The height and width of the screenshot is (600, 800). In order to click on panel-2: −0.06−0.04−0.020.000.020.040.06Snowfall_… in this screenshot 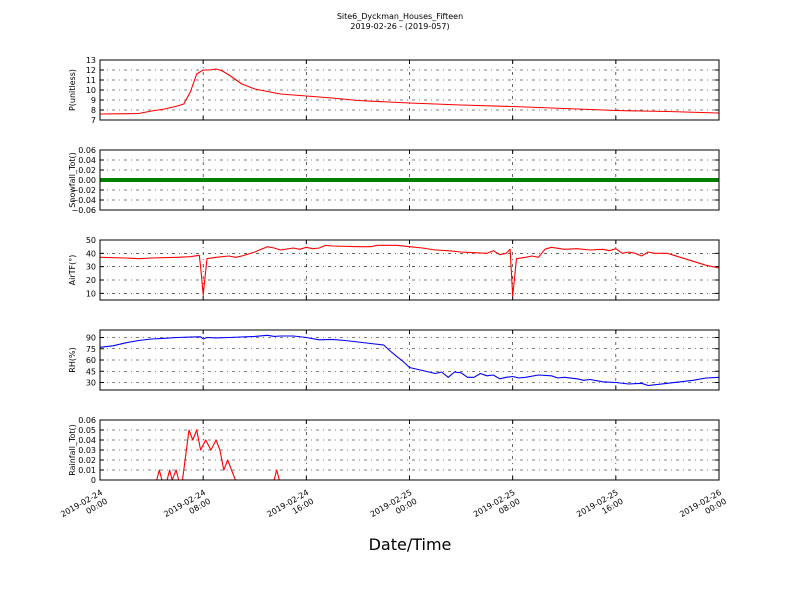, I will do `click(394, 180)`.